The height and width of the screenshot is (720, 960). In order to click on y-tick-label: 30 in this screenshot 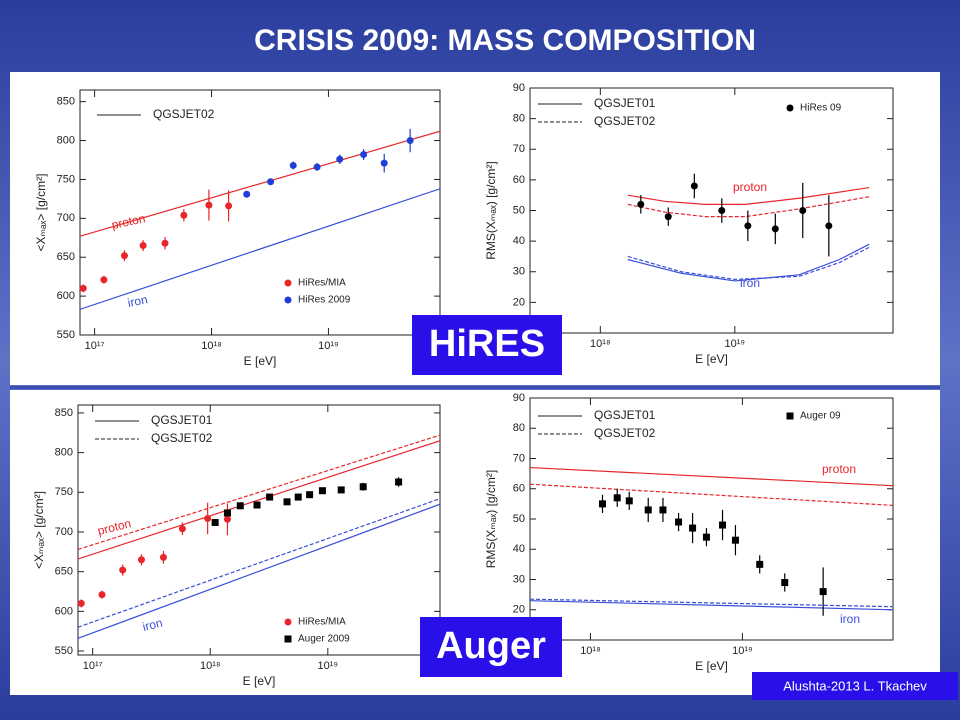, I will do `click(519, 272)`.